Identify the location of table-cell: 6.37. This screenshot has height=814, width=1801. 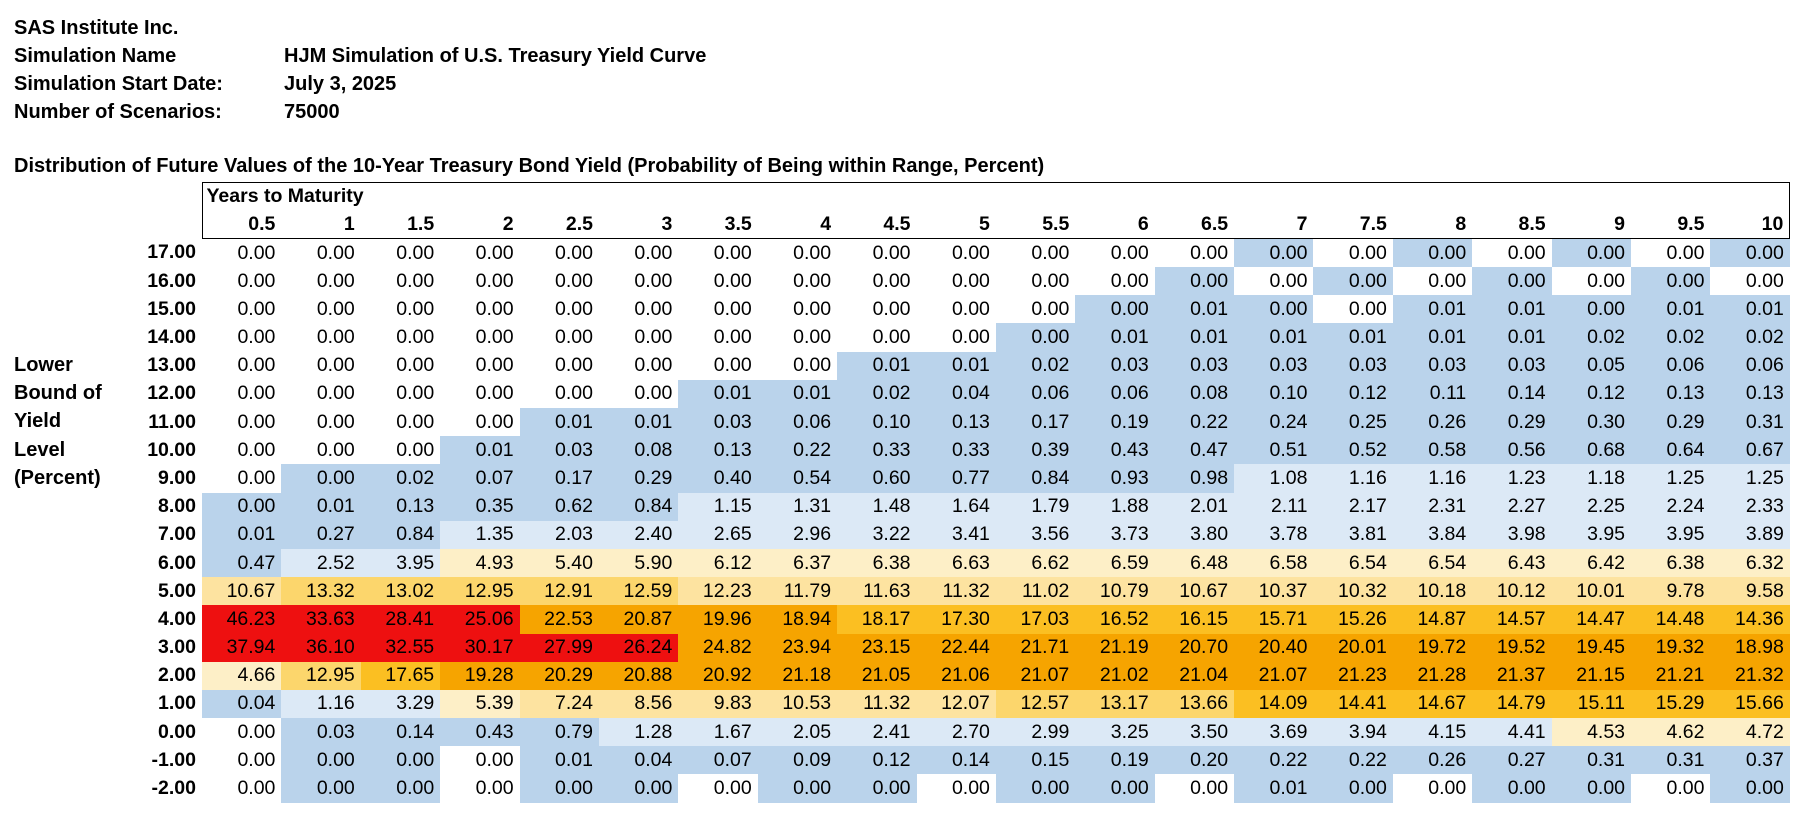
(797, 563).